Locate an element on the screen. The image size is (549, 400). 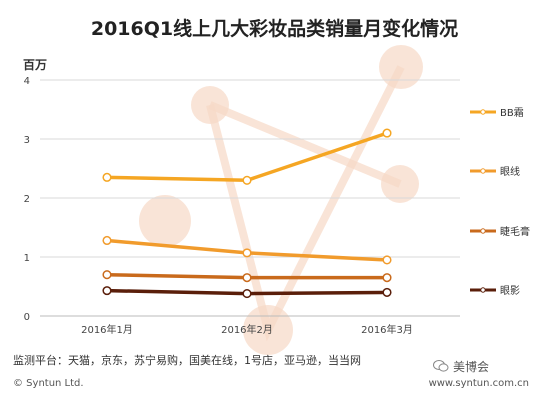
y-tick-label: 1 is located at coordinates (27, 258).